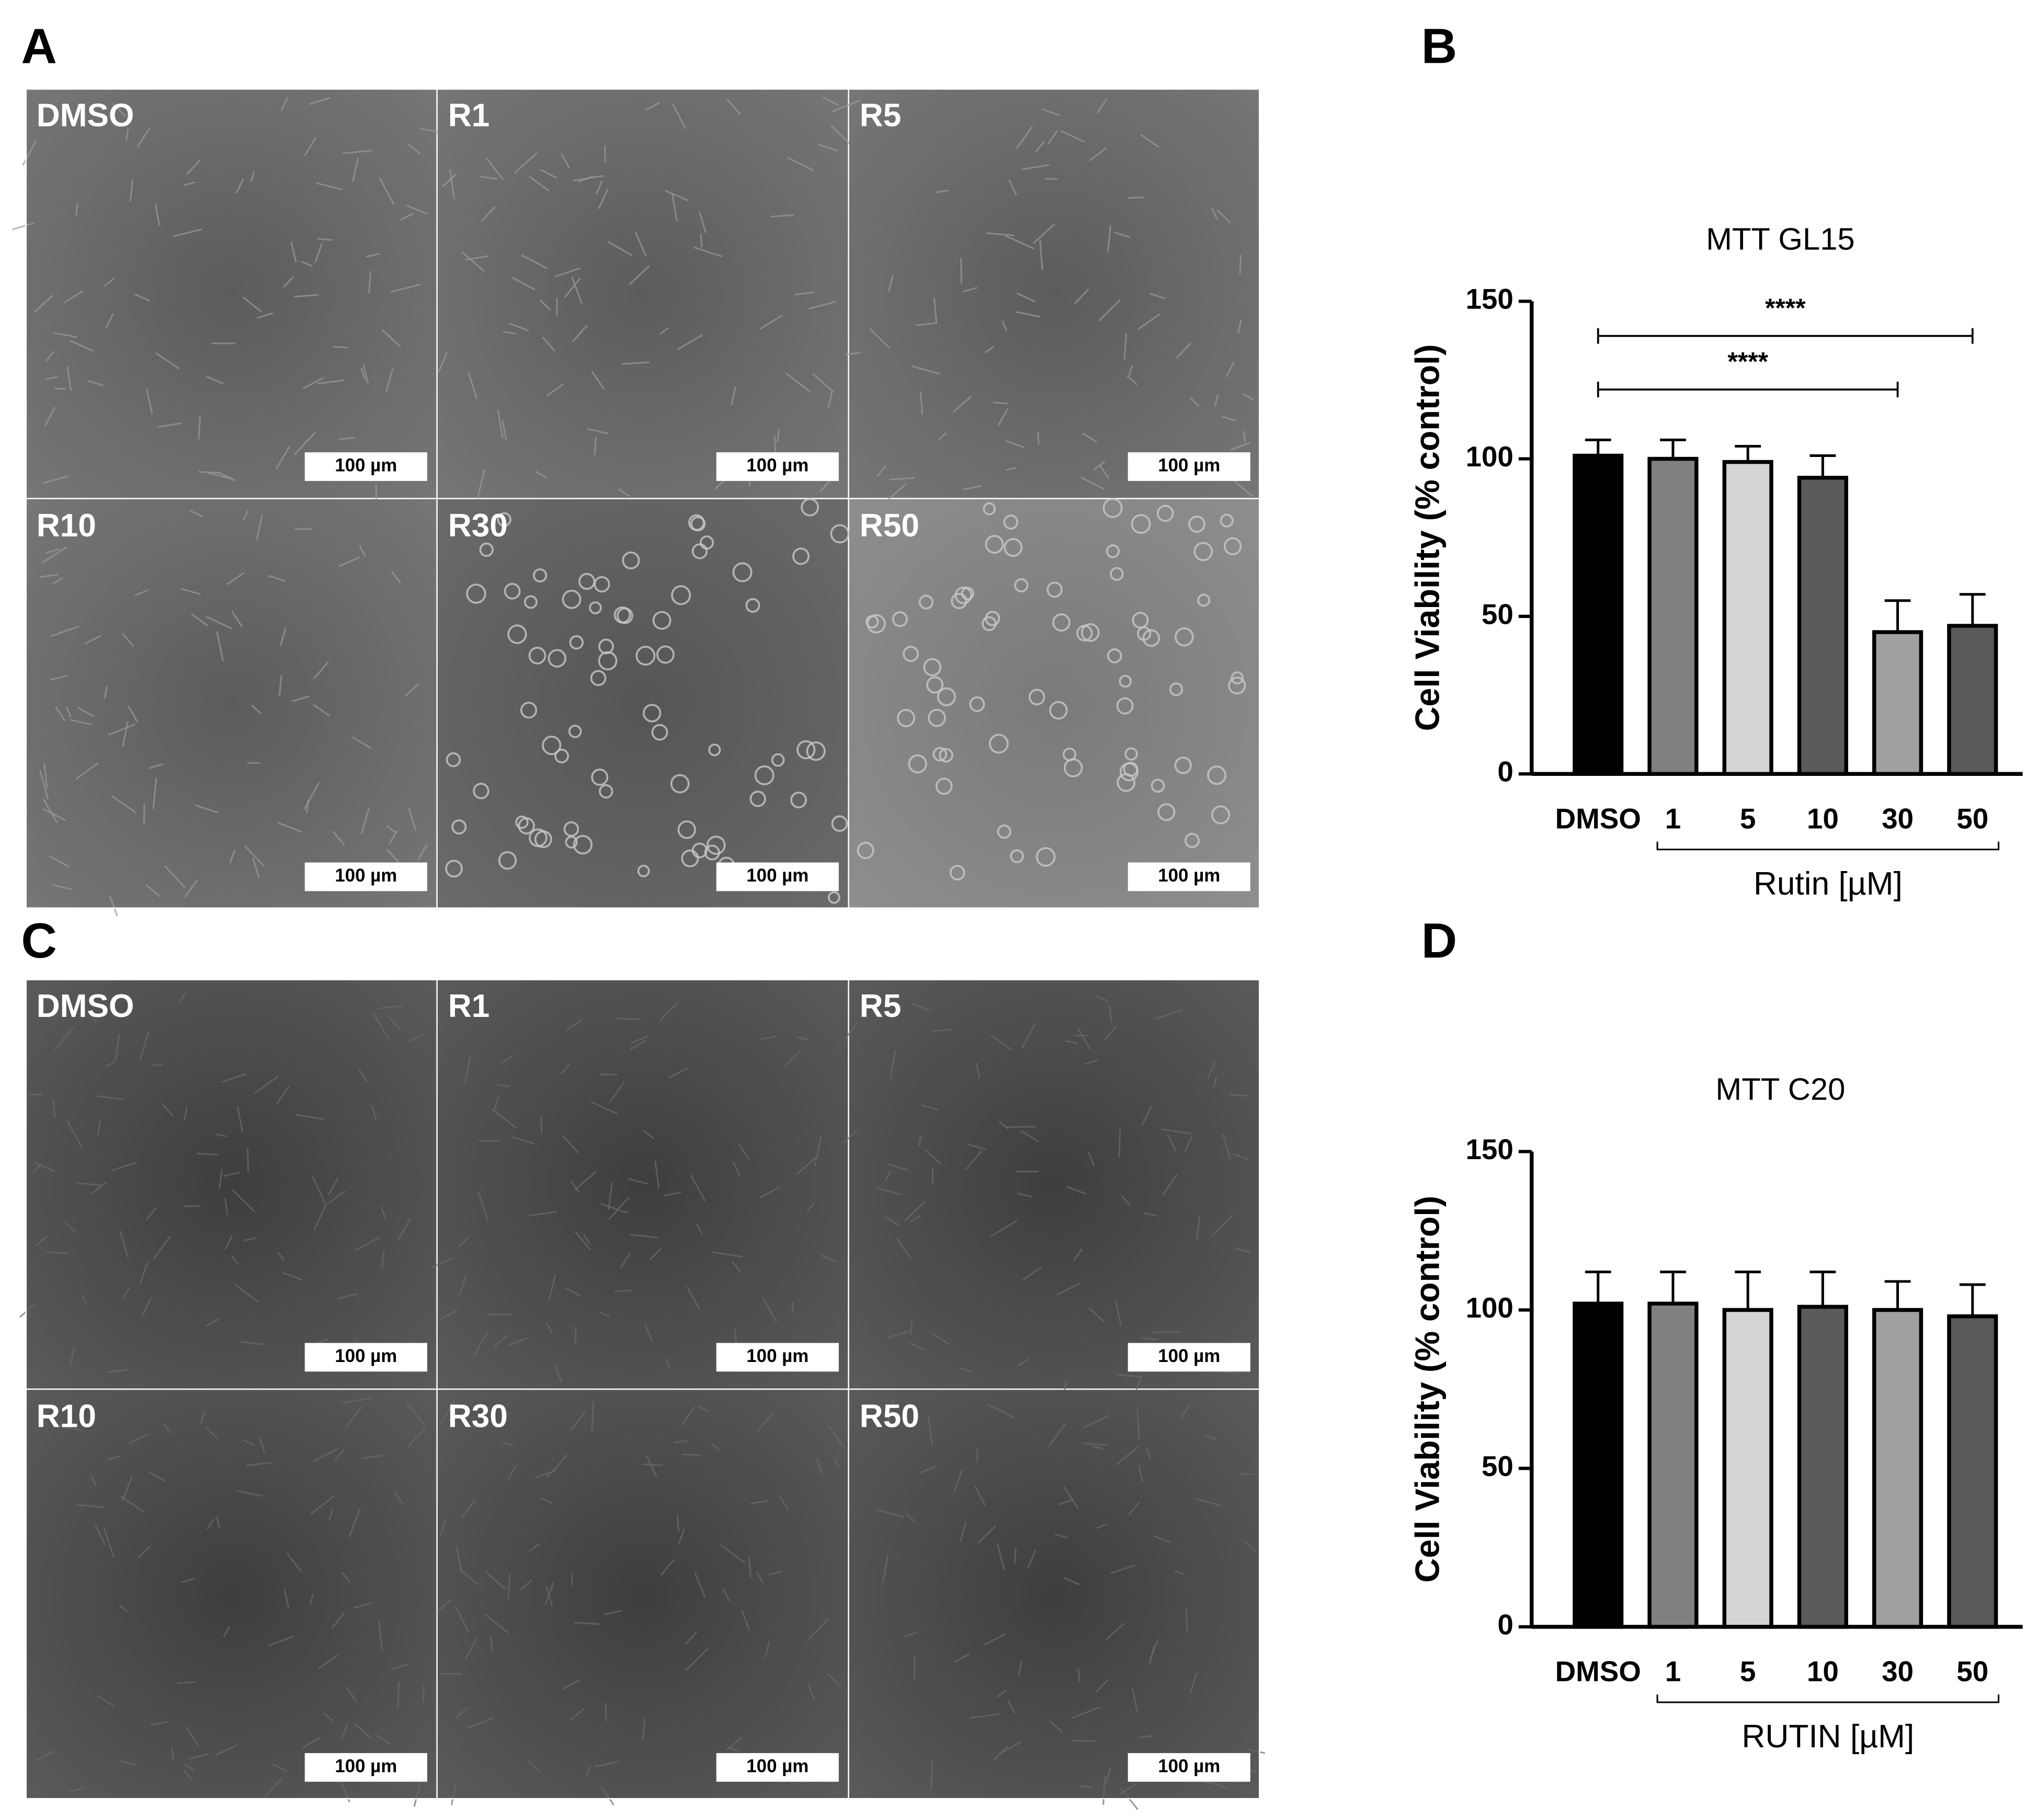 This screenshot has width=2037, height=1820. What do you see at coordinates (366, 466) in the screenshot?
I see `scale-bar-label: 100 µm` at bounding box center [366, 466].